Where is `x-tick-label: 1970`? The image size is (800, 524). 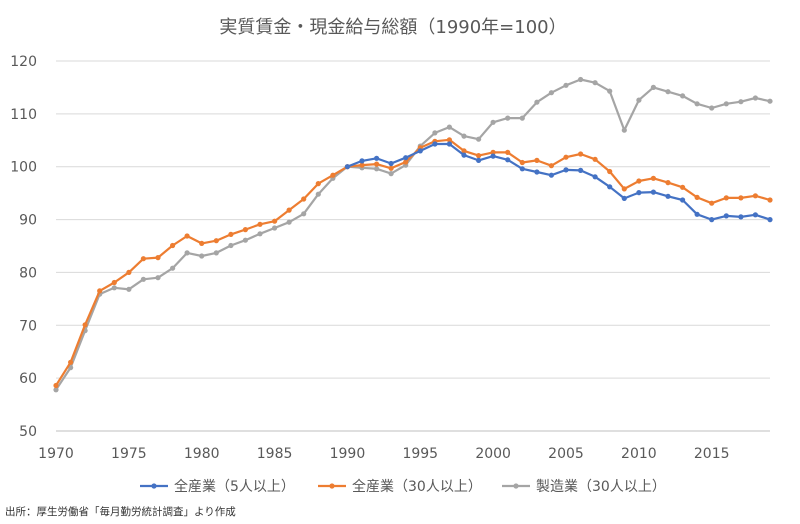 x-tick-label: 1970 is located at coordinates (56, 454).